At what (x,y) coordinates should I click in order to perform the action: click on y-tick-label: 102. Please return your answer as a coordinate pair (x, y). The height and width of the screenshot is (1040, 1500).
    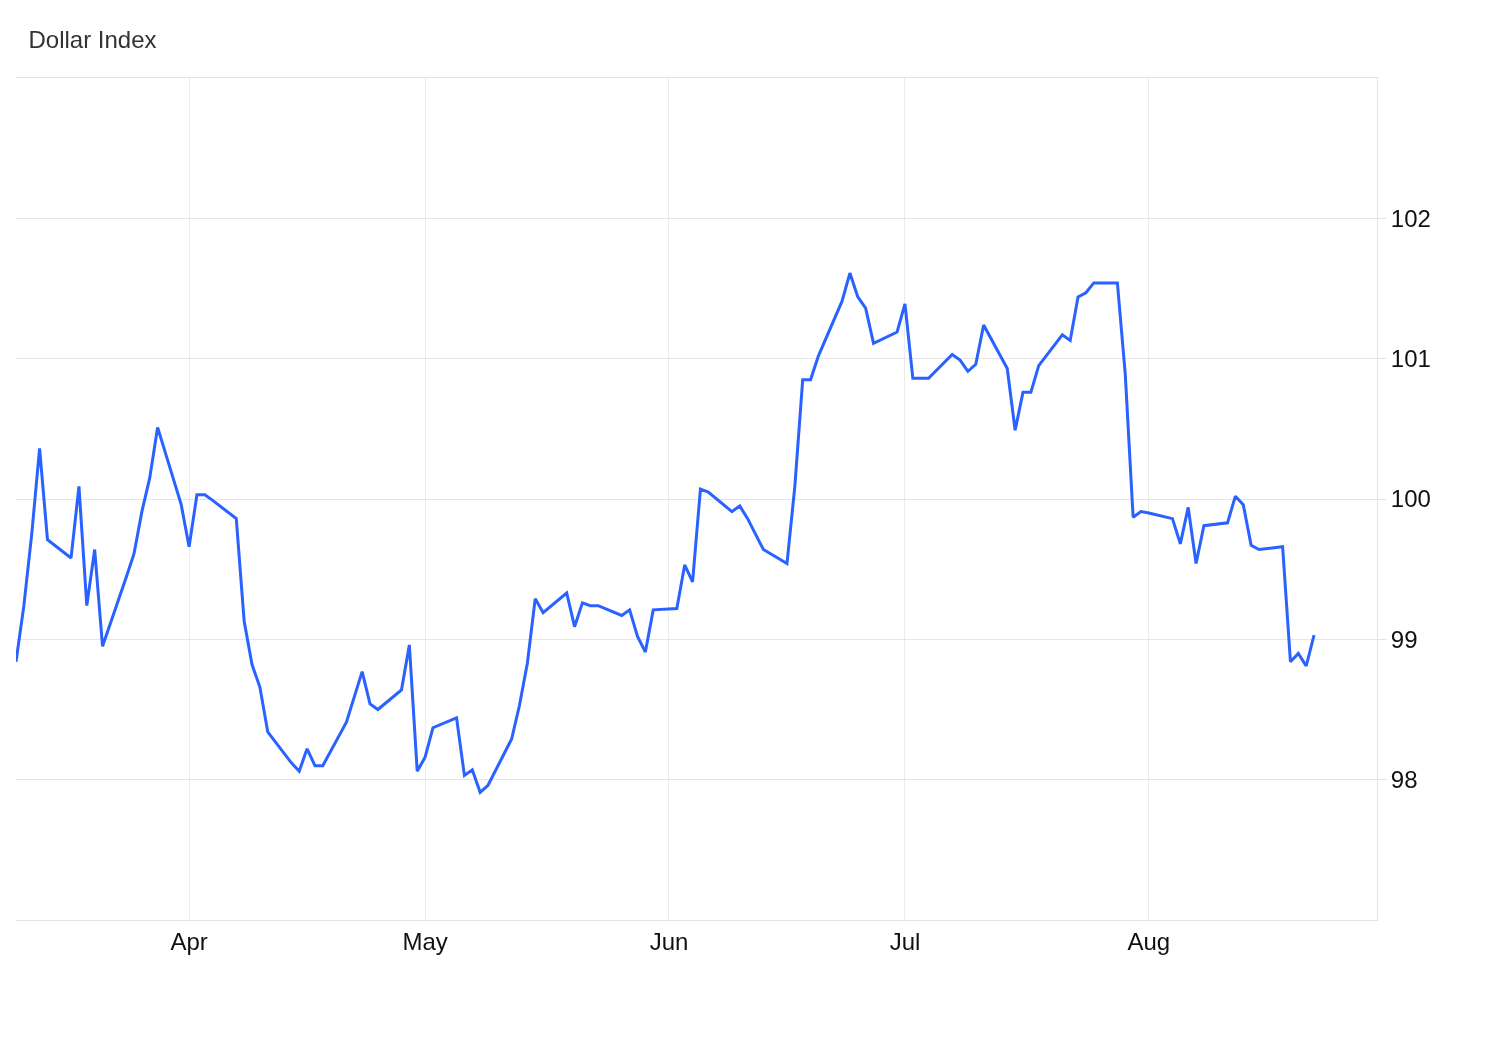
    Looking at the image, I should click on (1410, 218).